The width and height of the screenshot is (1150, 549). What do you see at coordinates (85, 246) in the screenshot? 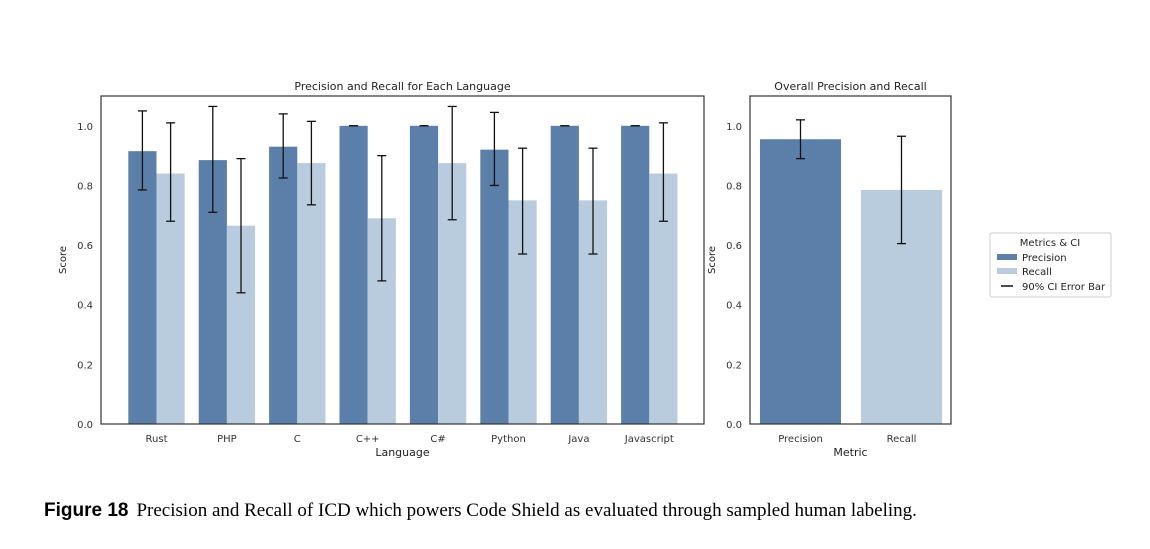
I see `language-chart-ytick-label: 0.6` at bounding box center [85, 246].